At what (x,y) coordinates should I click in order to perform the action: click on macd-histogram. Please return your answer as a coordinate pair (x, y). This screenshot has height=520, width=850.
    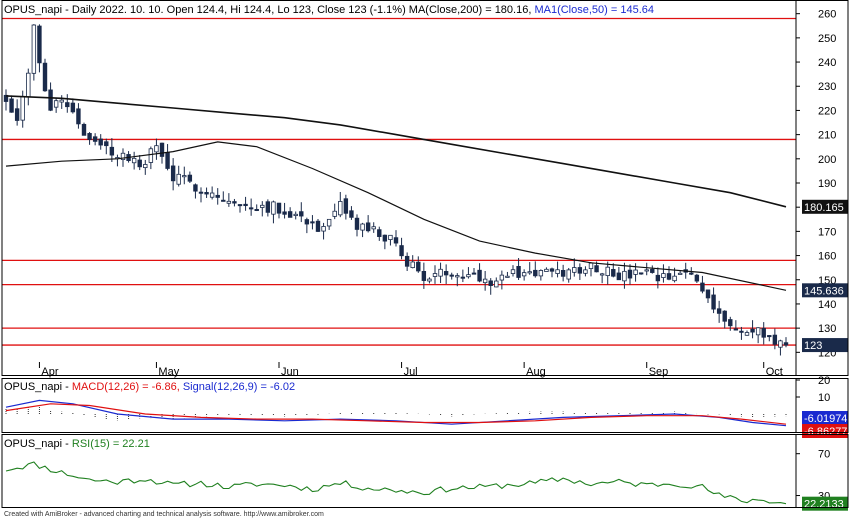
    Looking at the image, I should click on (396, 413).